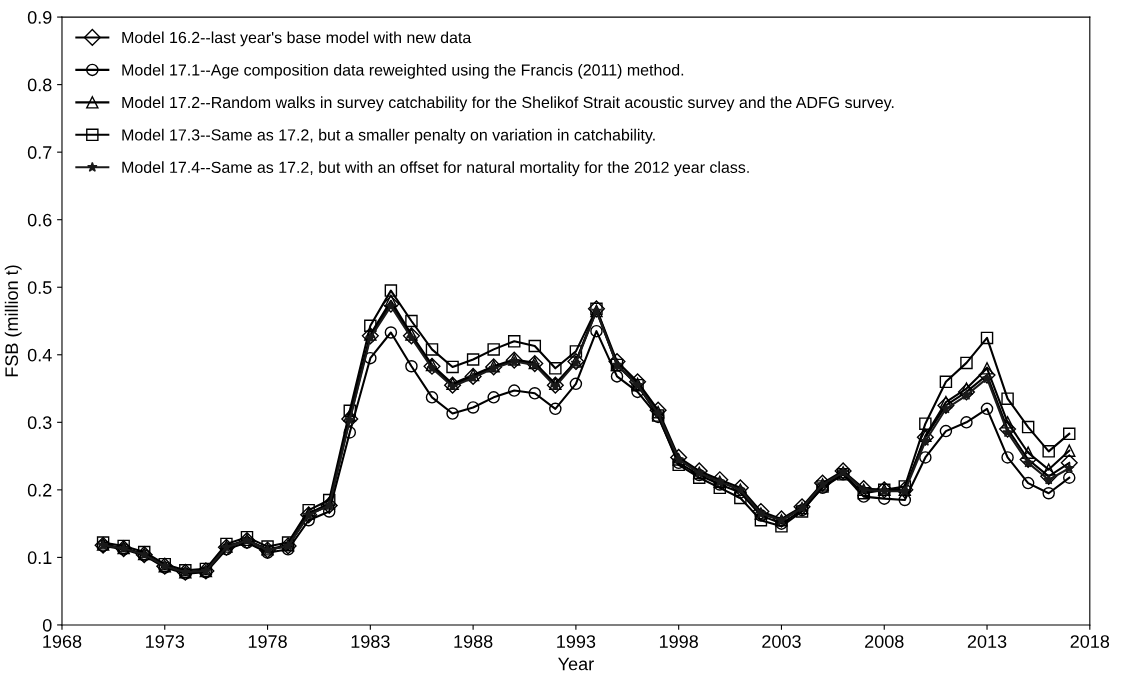 The height and width of the screenshot is (683, 1127). I want to click on x-tick-label: 1968, so click(62, 641).